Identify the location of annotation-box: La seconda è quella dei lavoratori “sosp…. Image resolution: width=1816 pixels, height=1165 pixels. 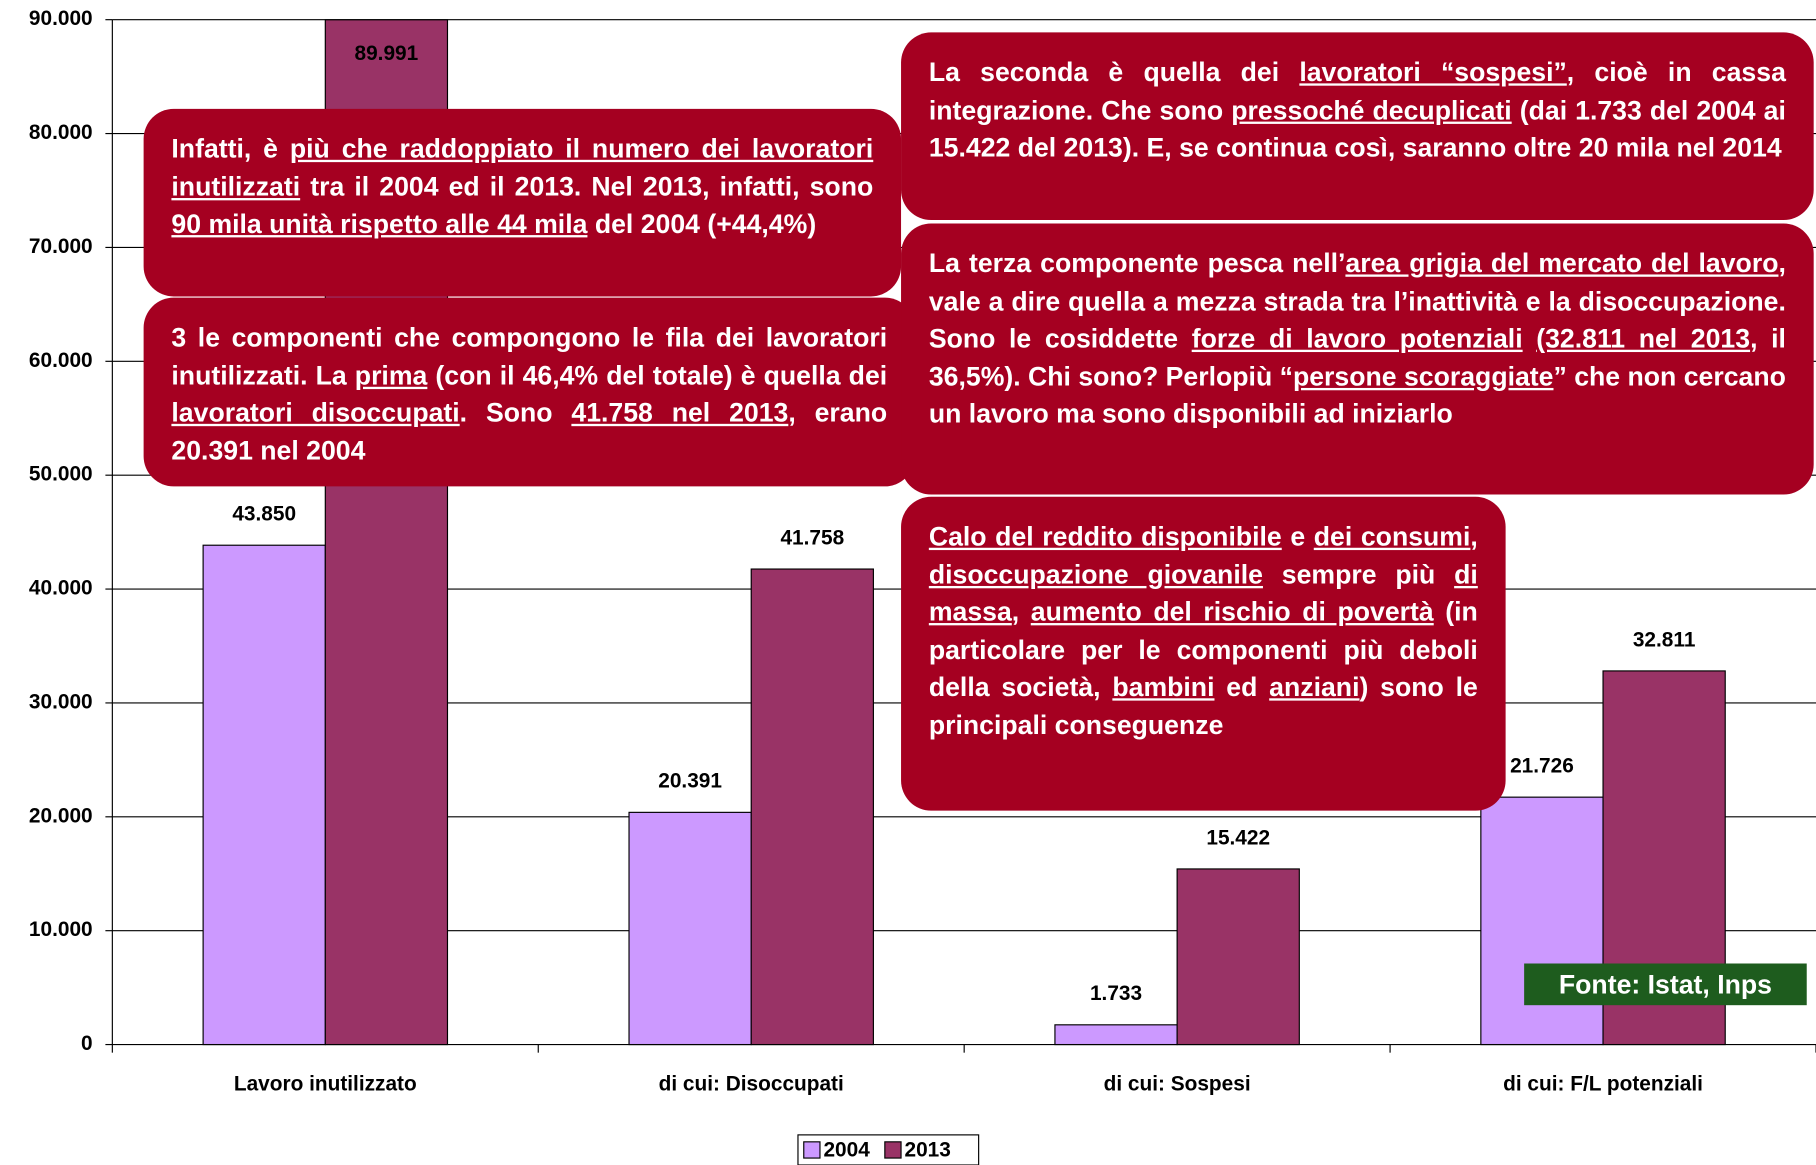
(1357, 126).